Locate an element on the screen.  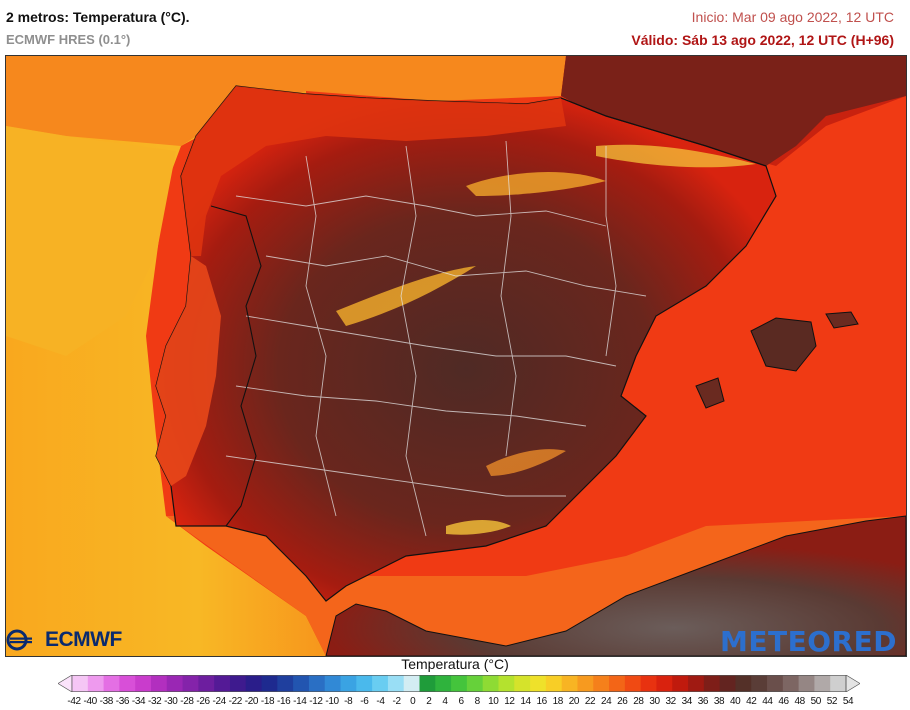
legend-tick-label: -34 is located at coordinates (138, 701).